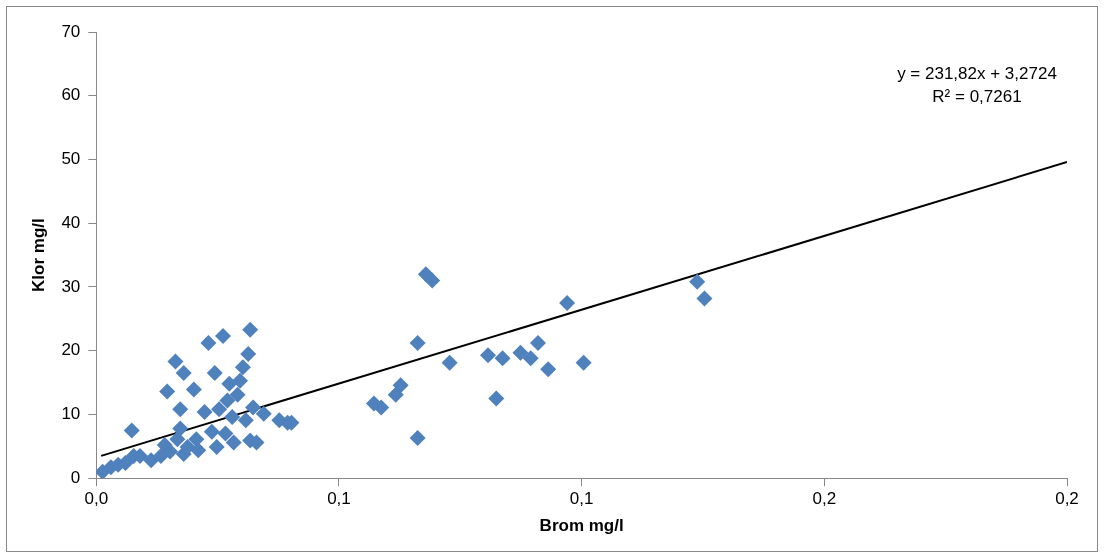 The image size is (1104, 559). I want to click on y-tick-label: 70, so click(71, 31).